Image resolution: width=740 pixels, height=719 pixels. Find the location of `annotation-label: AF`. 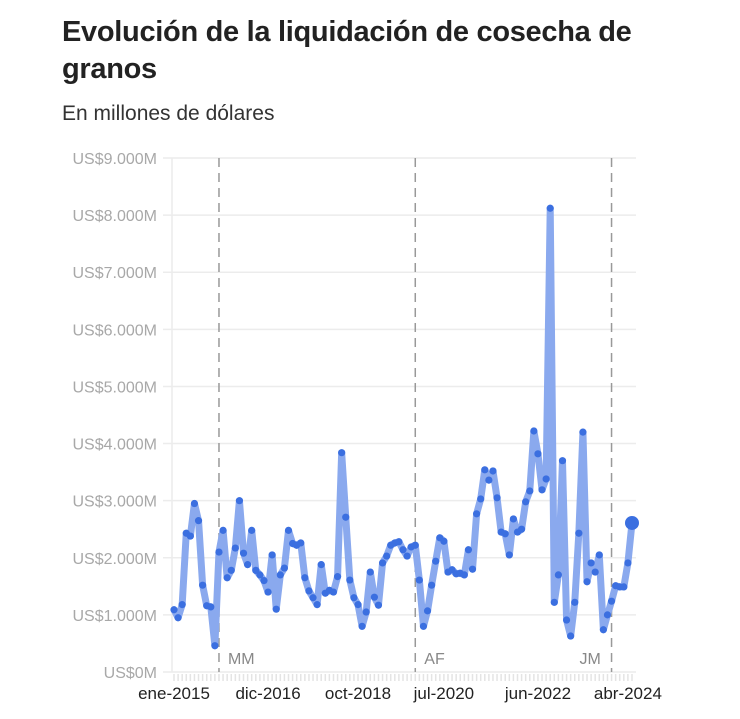

annotation-label: AF is located at coordinates (434, 659).